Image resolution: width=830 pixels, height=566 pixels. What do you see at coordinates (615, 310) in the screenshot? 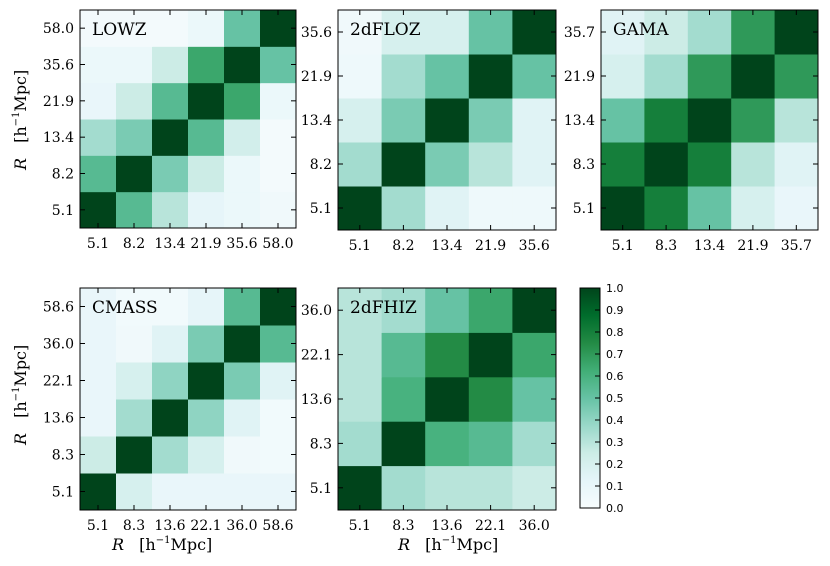
I see `colorbar-tick-label: 0.9` at bounding box center [615, 310].